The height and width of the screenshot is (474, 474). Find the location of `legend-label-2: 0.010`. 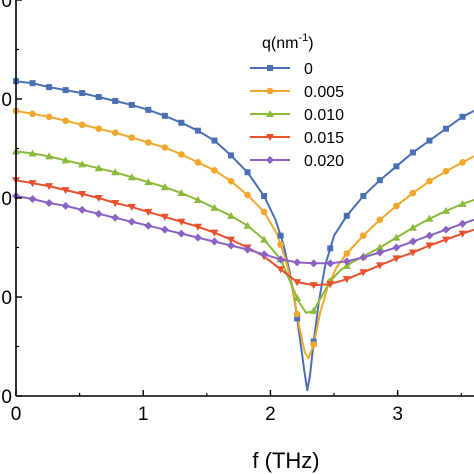

legend-label-2: 0.010 is located at coordinates (324, 115).